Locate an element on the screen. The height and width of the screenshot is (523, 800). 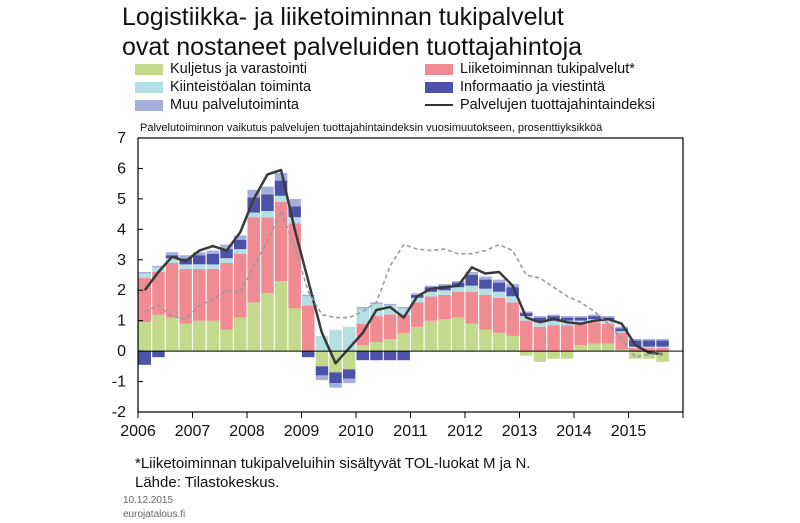
bar-s1-p27 is located at coordinates (512, 319).